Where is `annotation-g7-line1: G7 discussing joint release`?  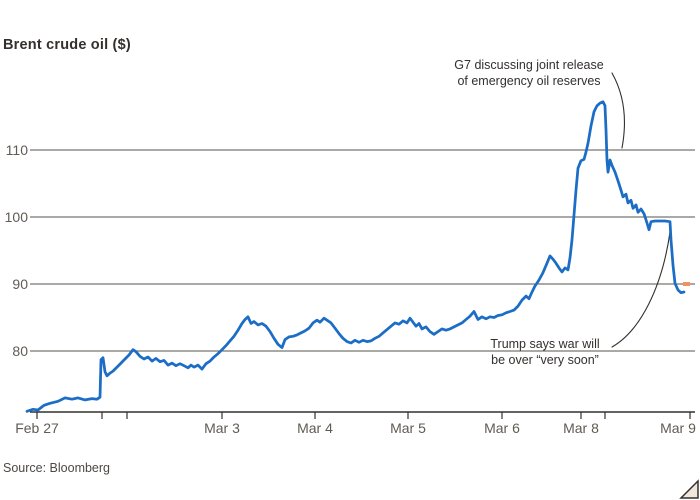
annotation-g7-line1: G7 discussing joint release is located at coordinates (529, 65).